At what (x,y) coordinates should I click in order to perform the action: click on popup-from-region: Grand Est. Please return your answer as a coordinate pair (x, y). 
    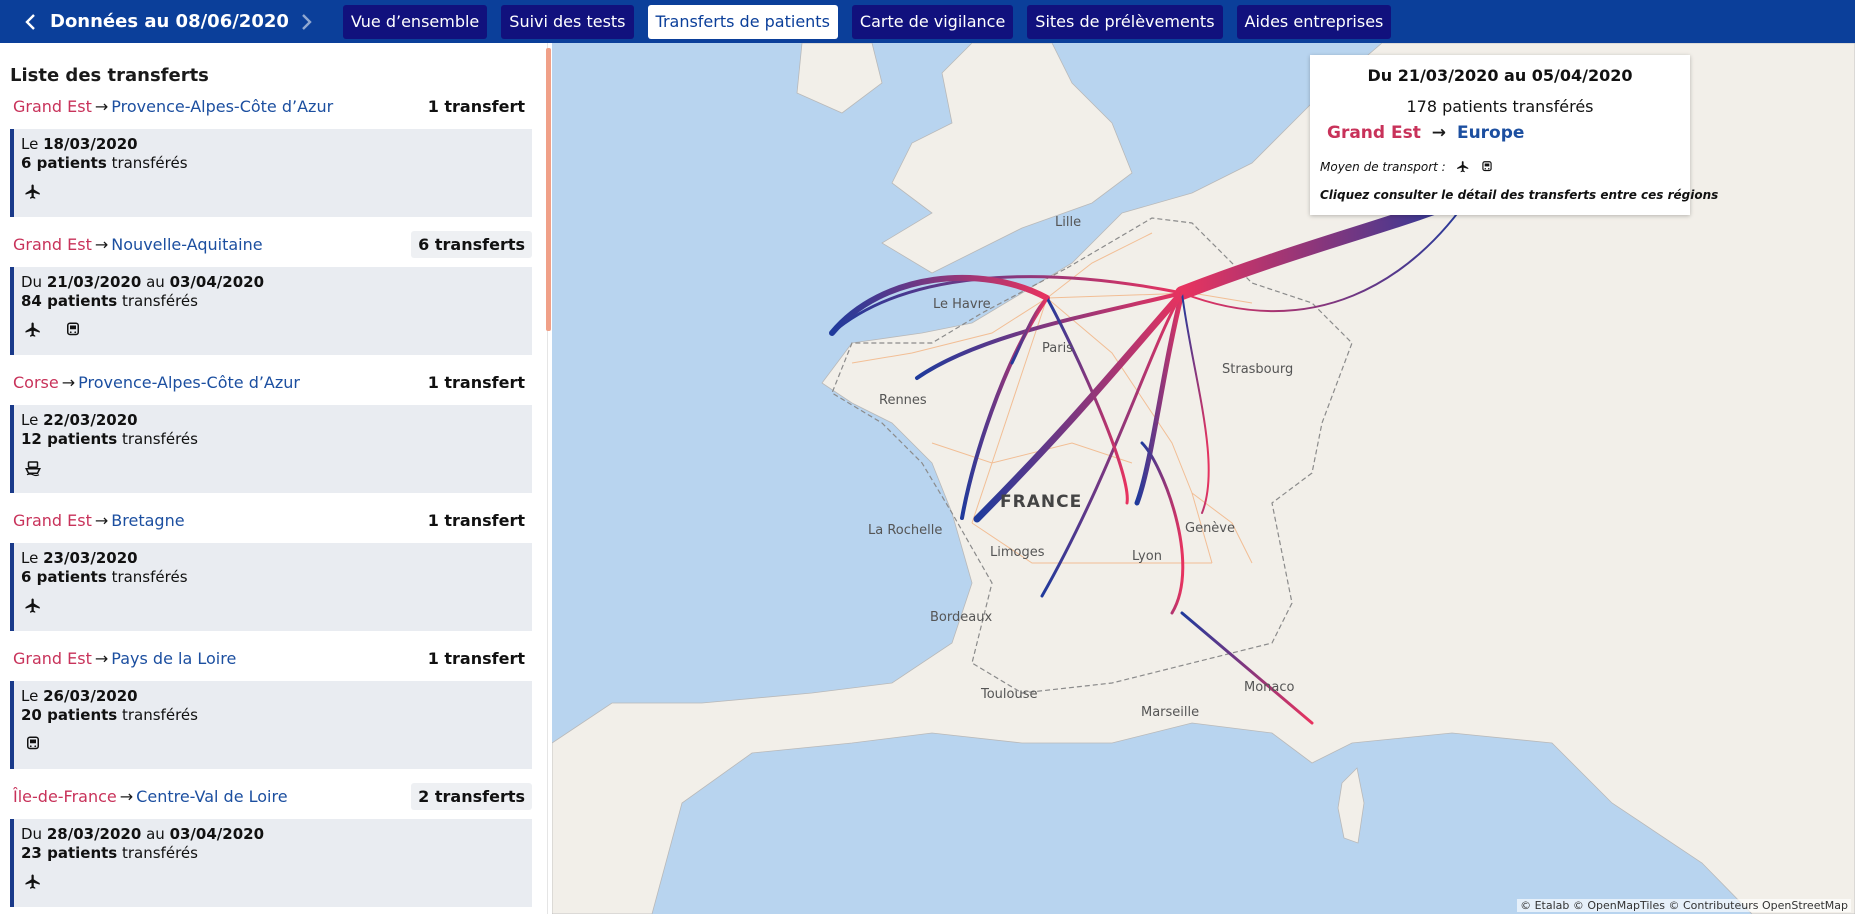
    Looking at the image, I should click on (1374, 133).